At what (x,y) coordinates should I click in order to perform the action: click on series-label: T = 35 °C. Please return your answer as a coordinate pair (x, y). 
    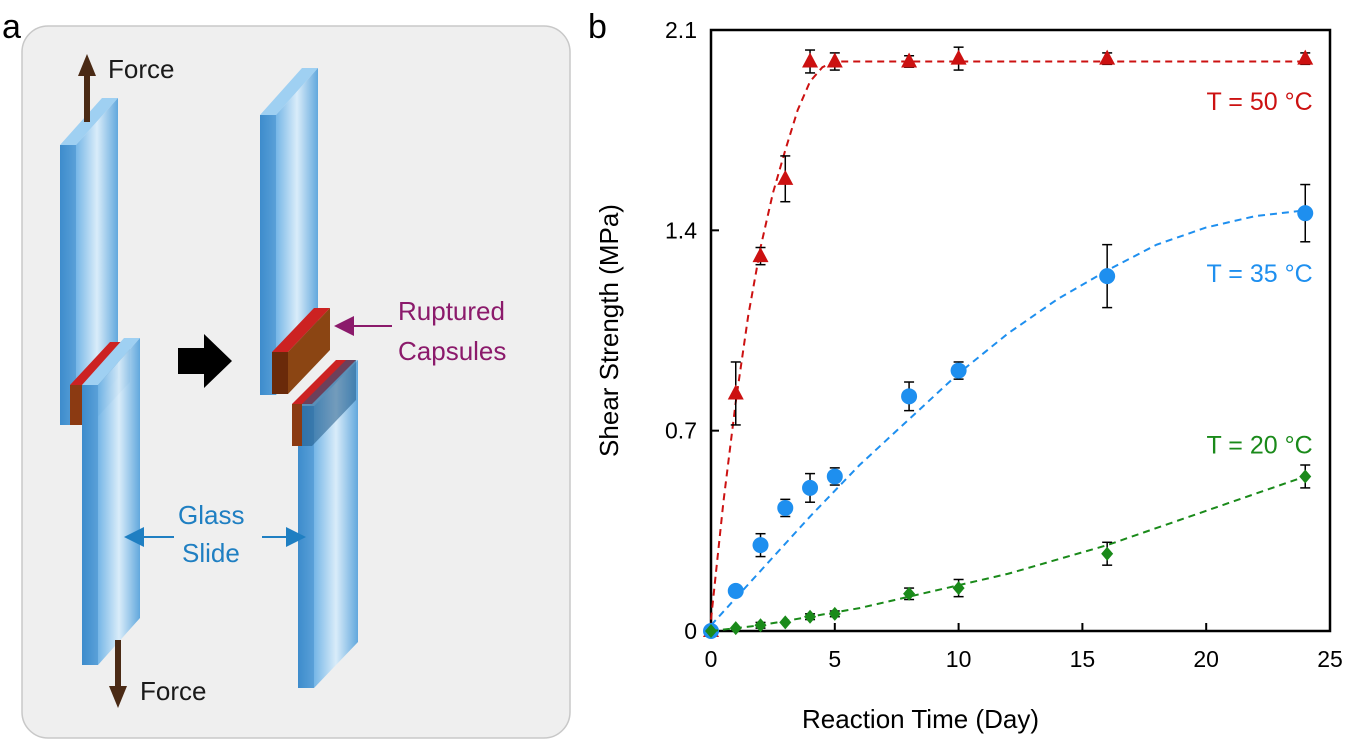
    Looking at the image, I should click on (1260, 274).